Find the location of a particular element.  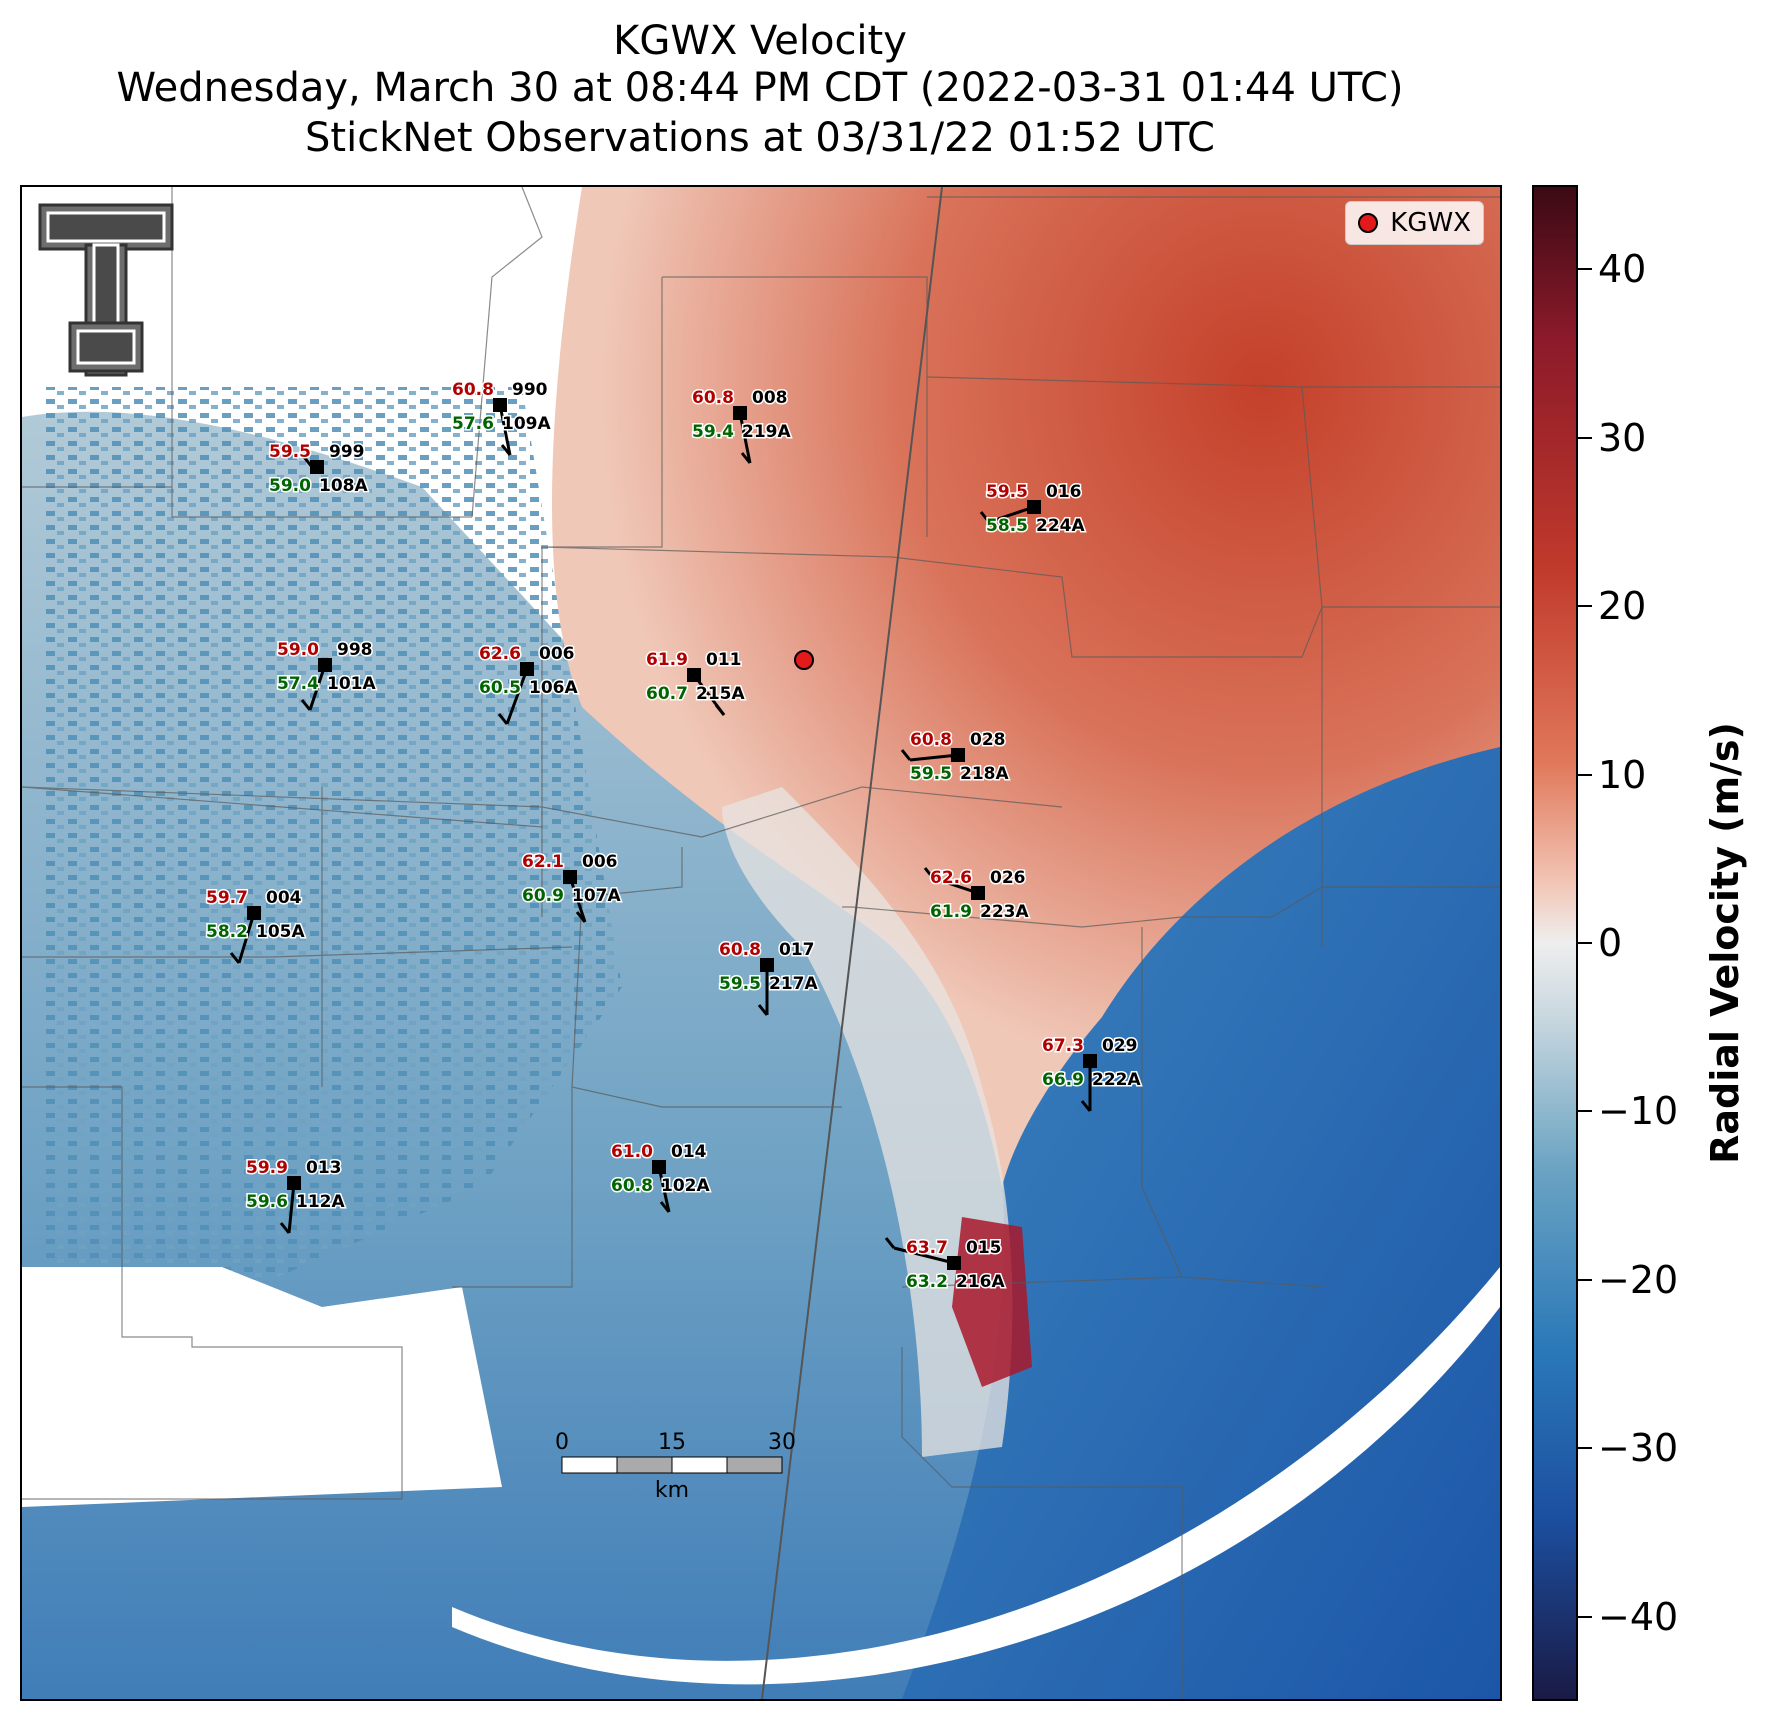

station-dewpoint: 59.4 is located at coordinates (713, 432).